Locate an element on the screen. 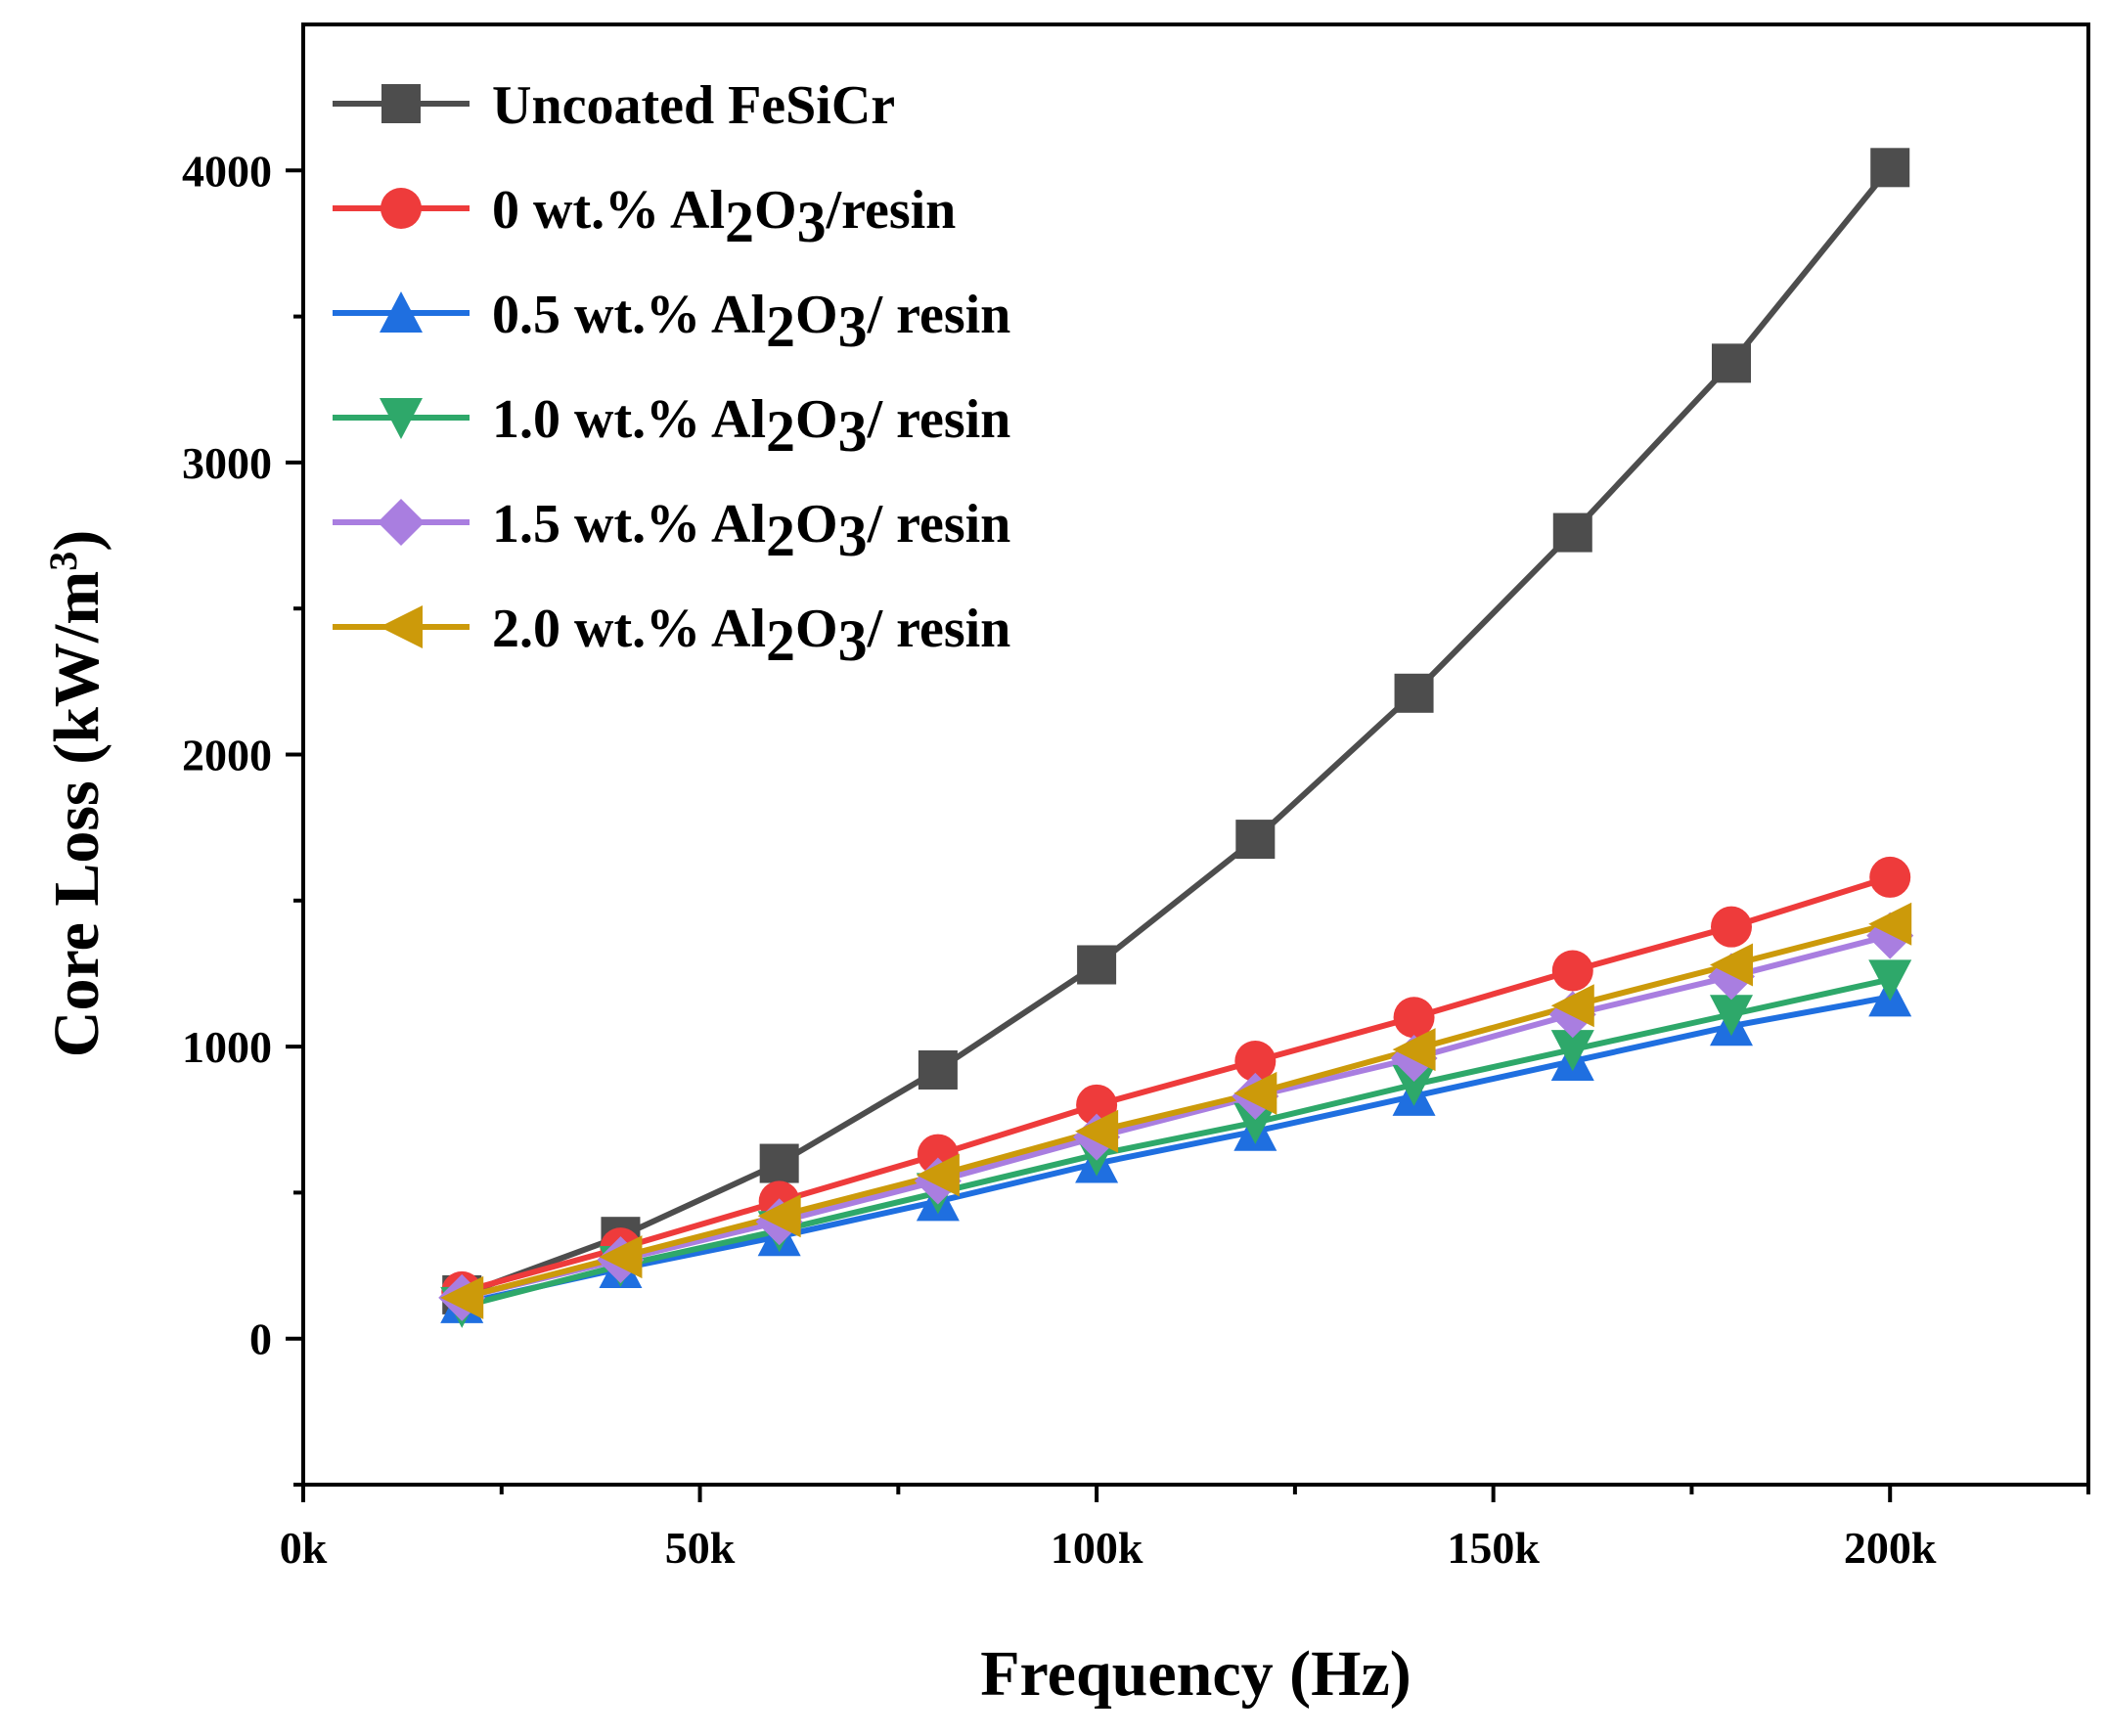 The width and height of the screenshot is (2106, 1736). legend-label: 1.5 wt.% Al2O3/ resin is located at coordinates (751, 531).